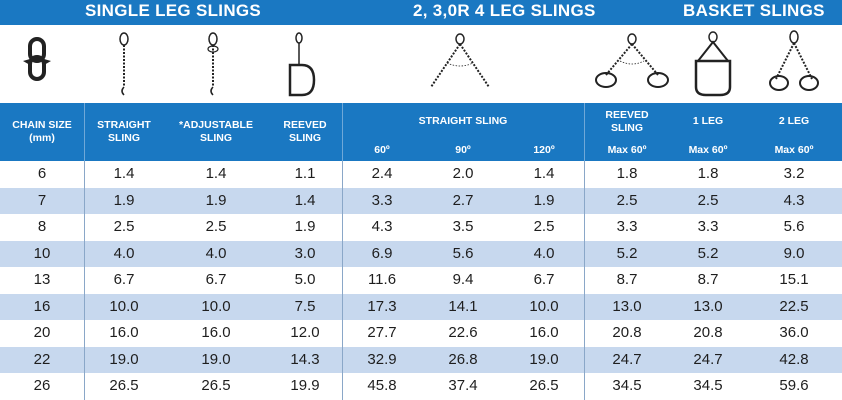 Image resolution: width=842 pixels, height=400 pixels. What do you see at coordinates (305, 253) in the screenshot?
I see `wll-value-cell: 3.0` at bounding box center [305, 253].